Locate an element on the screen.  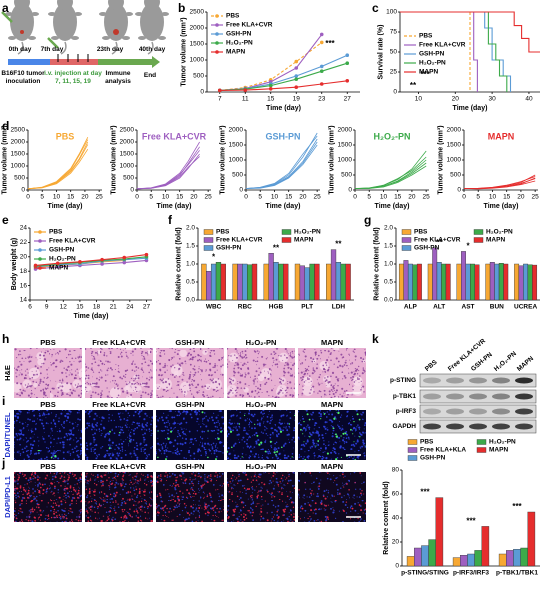
lane-label: PBS is located at coordinates (431, 365).